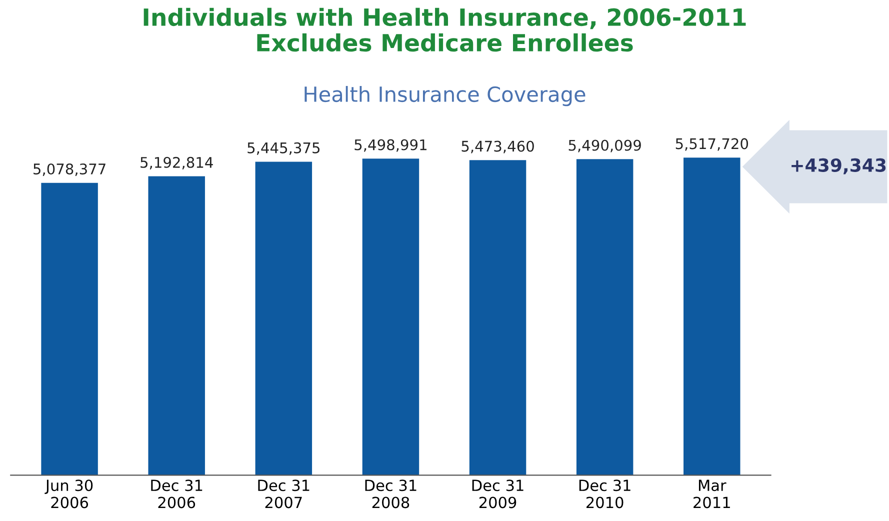 The height and width of the screenshot is (521, 889). What do you see at coordinates (390, 494) in the screenshot?
I see `x-tick-label: Dec 31 2008` at bounding box center [390, 494].